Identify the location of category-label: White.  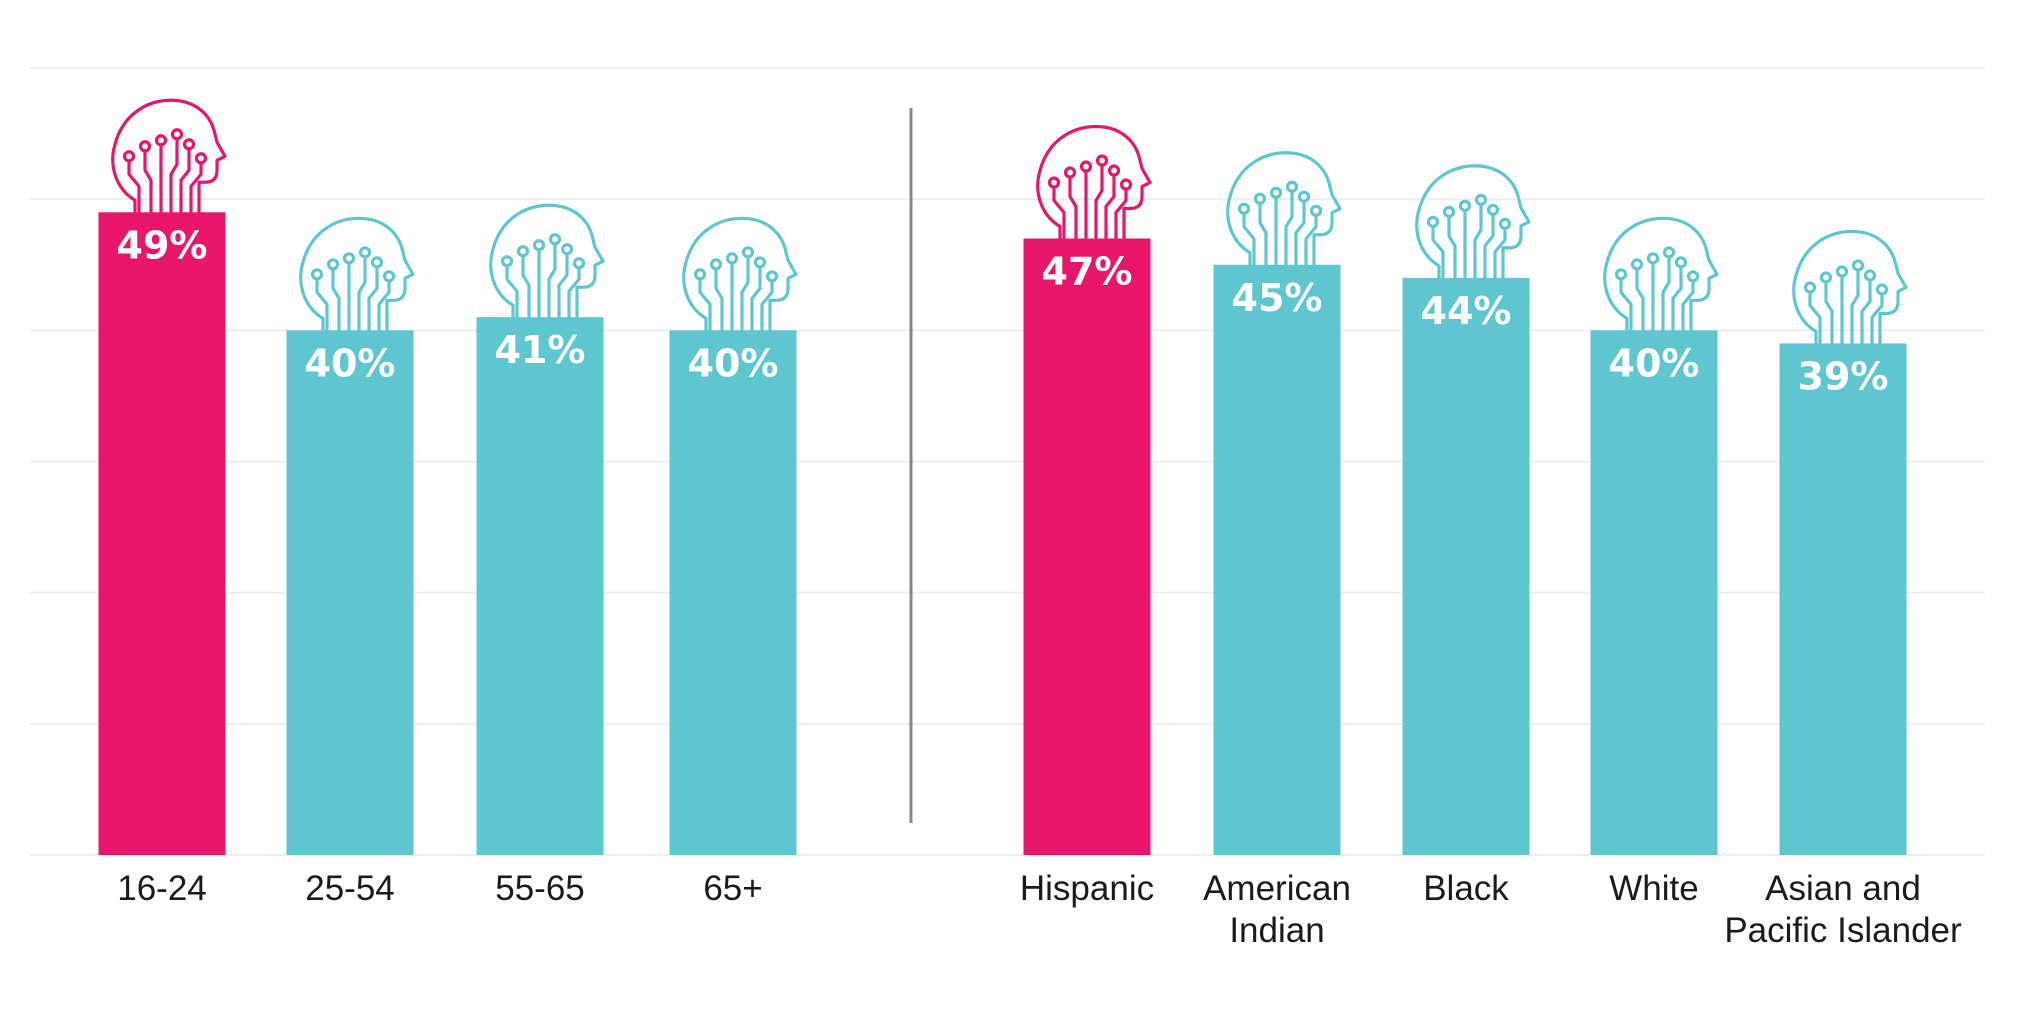
(1653, 888).